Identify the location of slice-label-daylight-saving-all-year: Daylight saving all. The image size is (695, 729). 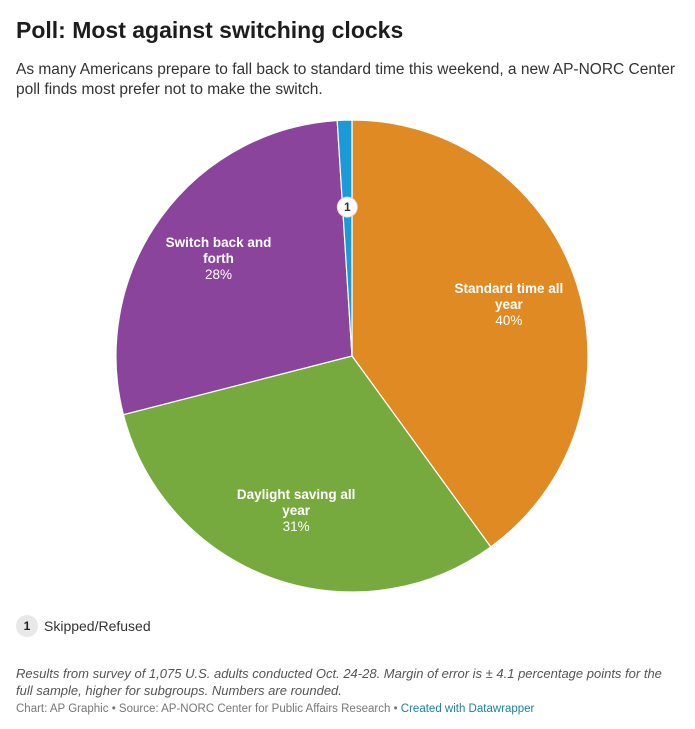
(296, 494).